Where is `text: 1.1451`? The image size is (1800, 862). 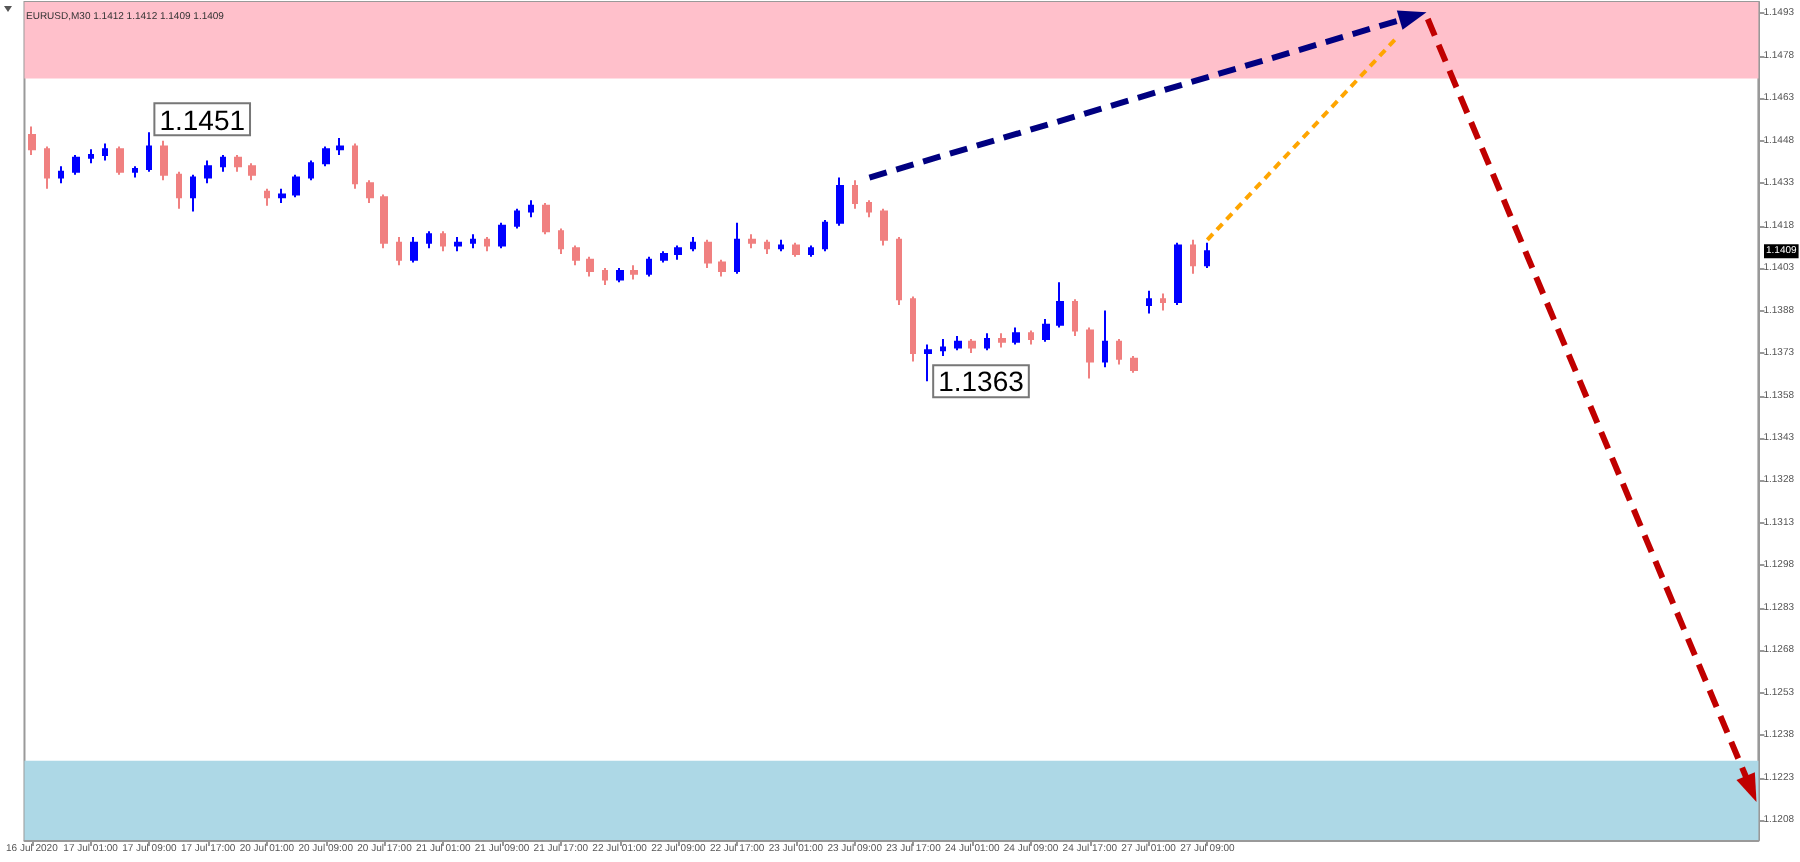 text: 1.1451 is located at coordinates (202, 120).